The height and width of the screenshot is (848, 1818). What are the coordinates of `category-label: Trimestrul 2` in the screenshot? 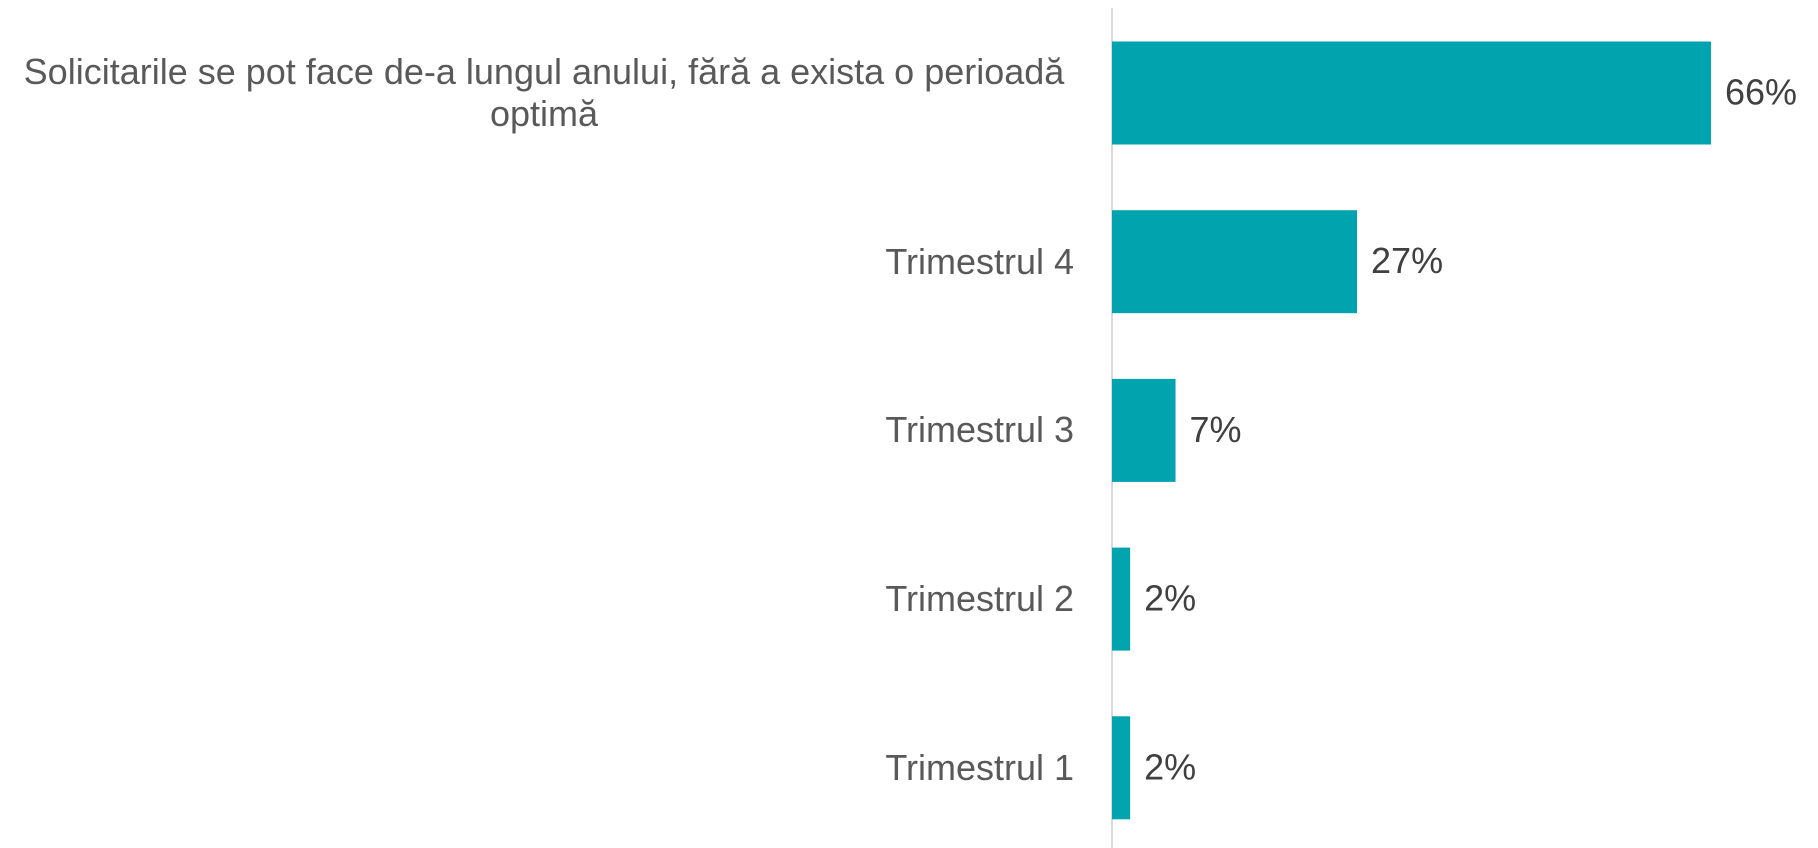 It's located at (979, 599).